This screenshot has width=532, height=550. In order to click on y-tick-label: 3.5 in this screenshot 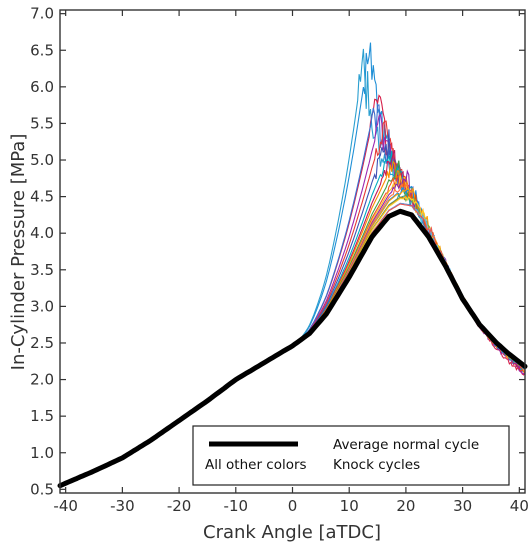, I will do `click(42, 270)`.